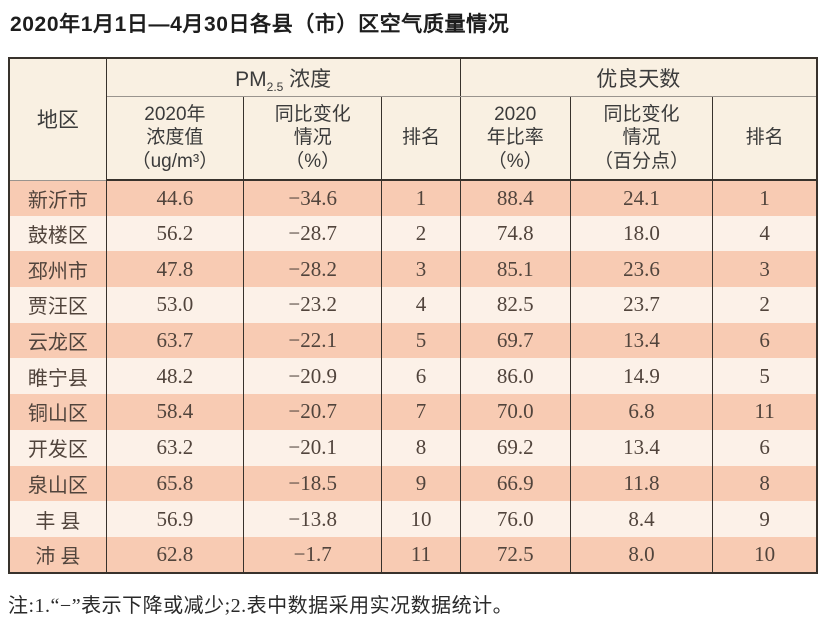 The width and height of the screenshot is (825, 620). I want to click on good-rank-cell: 4, so click(765, 233).